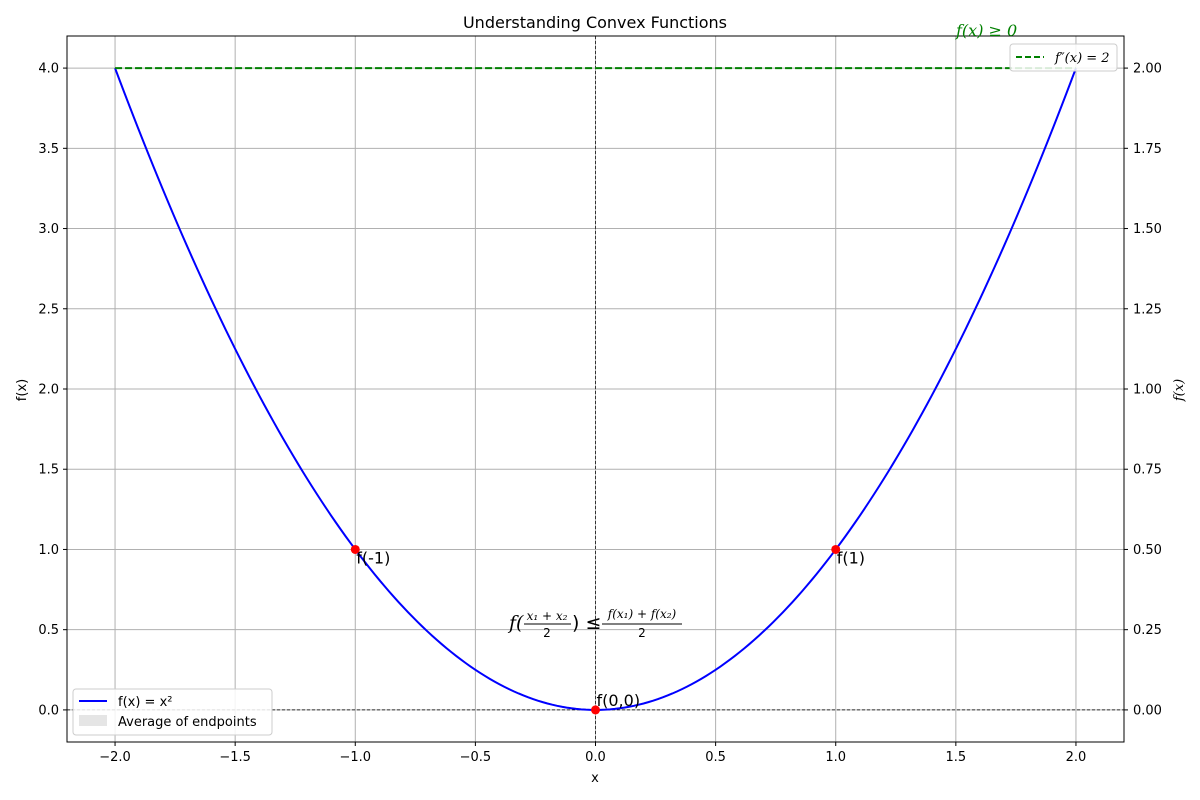 The image size is (1200, 800). I want to click on legend-right: f″(x) = 2, so click(1063, 57).